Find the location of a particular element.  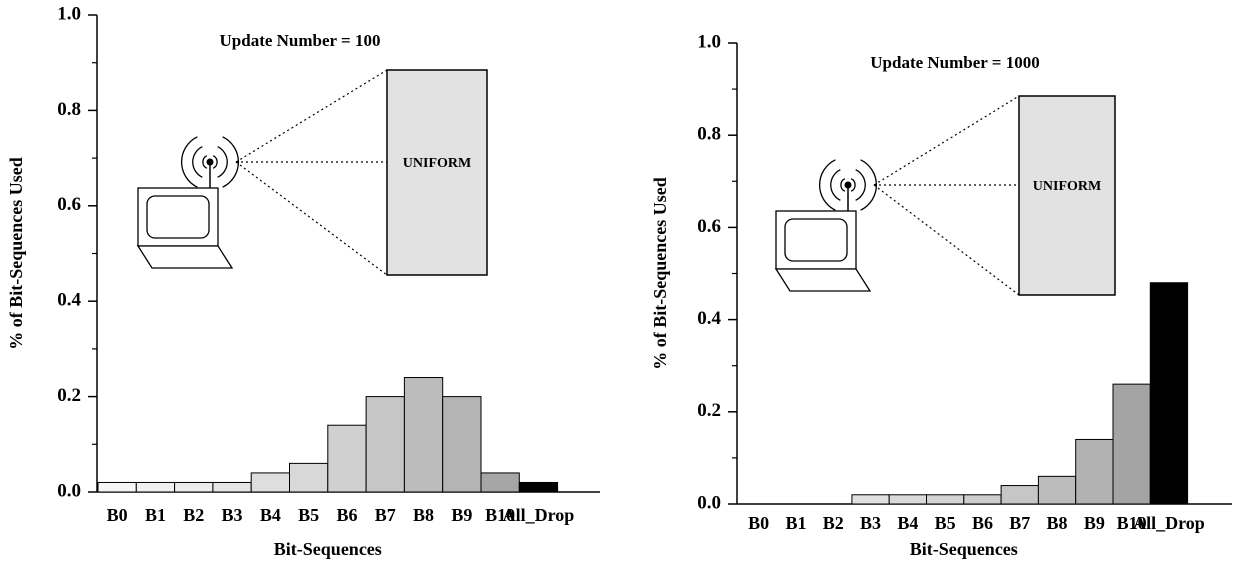

chart-title: Update Number = 100 is located at coordinates (300, 40).